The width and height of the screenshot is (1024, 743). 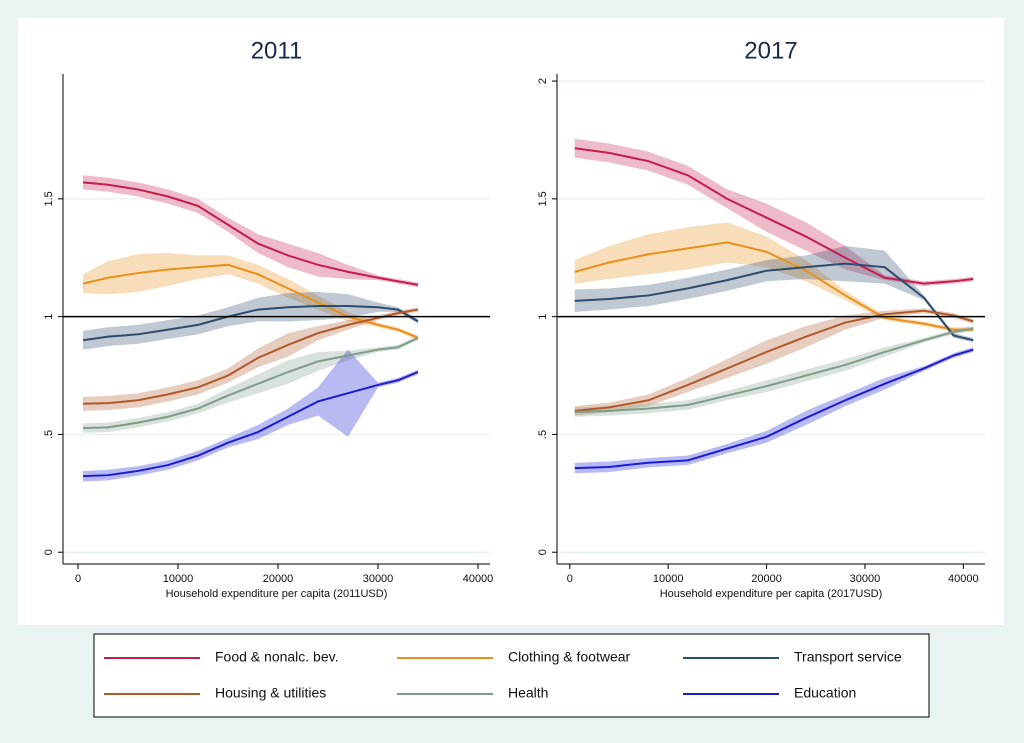 What do you see at coordinates (511, 675) in the screenshot?
I see `legend-box` at bounding box center [511, 675].